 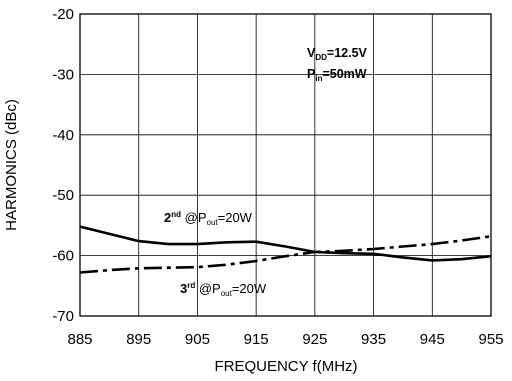 I want to click on y-tick-label: -30, so click(x=63, y=74).